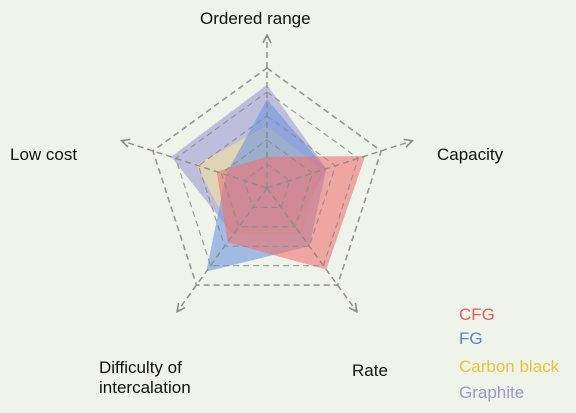 The height and width of the screenshot is (413, 576). I want to click on axis-label-ordered-range: Ordered range, so click(255, 18).